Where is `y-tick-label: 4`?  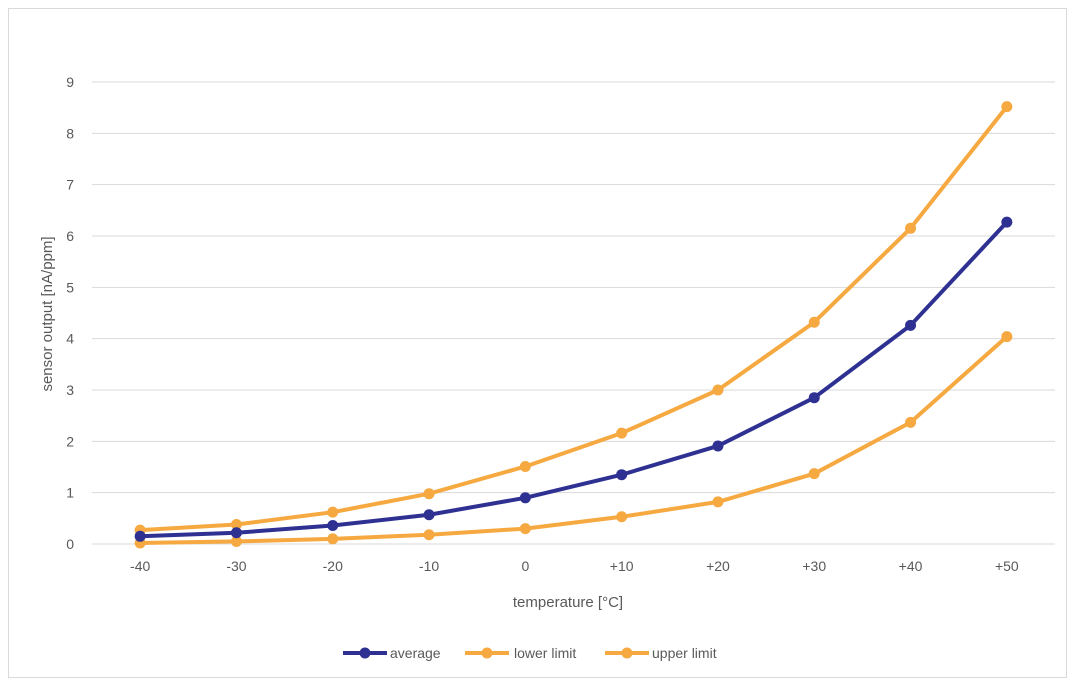 y-tick-label: 4 is located at coordinates (70, 339).